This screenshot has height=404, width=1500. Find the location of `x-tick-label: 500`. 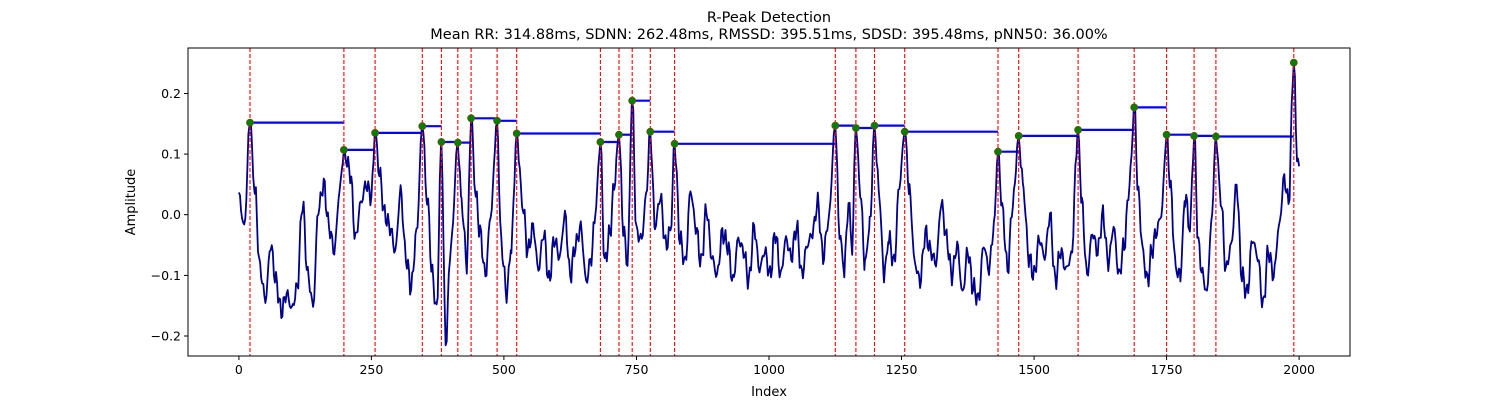

x-tick-label: 500 is located at coordinates (504, 369).